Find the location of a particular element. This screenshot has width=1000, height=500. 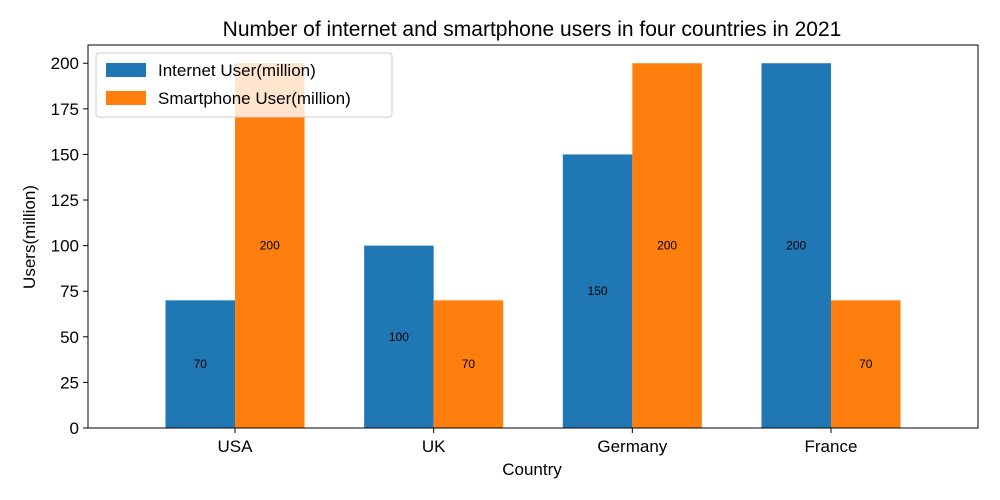

y-tick-label: 125 is located at coordinates (65, 200).